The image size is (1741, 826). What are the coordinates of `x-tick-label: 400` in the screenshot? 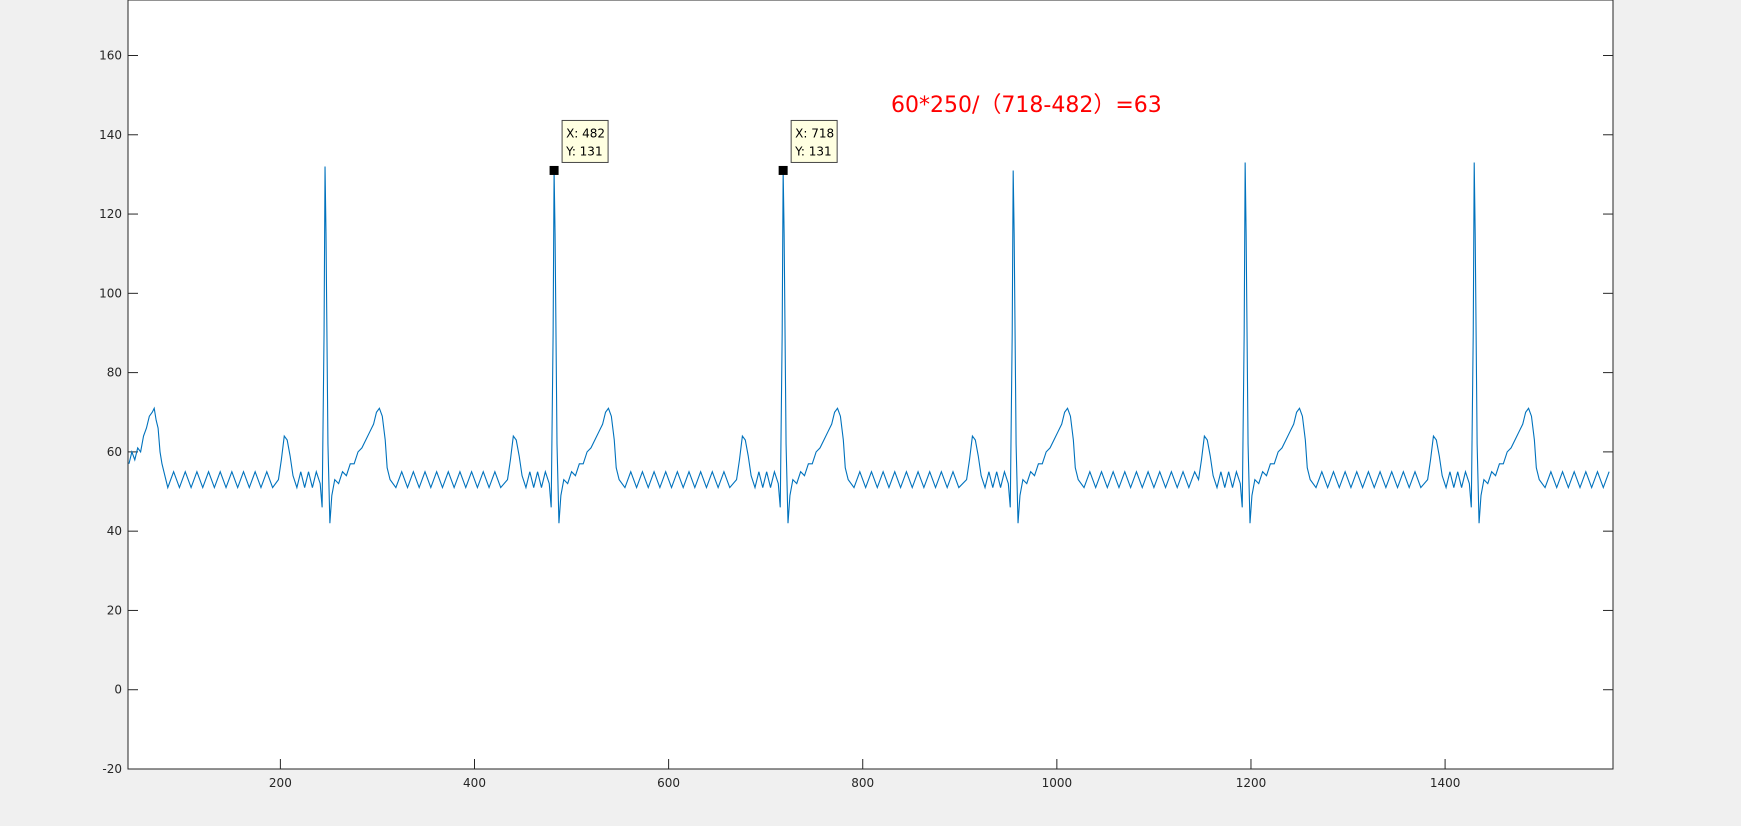 It's located at (474, 783).